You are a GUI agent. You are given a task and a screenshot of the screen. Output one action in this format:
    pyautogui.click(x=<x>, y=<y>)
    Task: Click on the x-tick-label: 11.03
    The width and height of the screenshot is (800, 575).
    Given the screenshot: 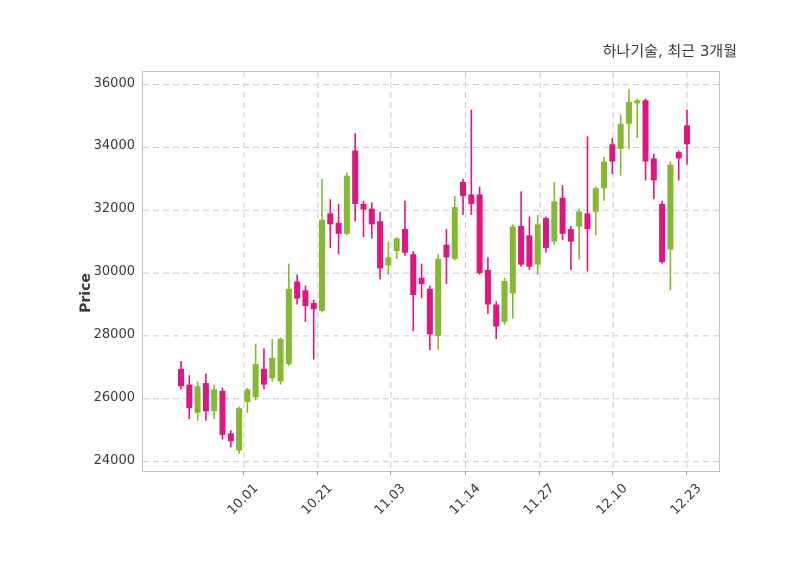 What is the action you would take?
    pyautogui.click(x=390, y=499)
    